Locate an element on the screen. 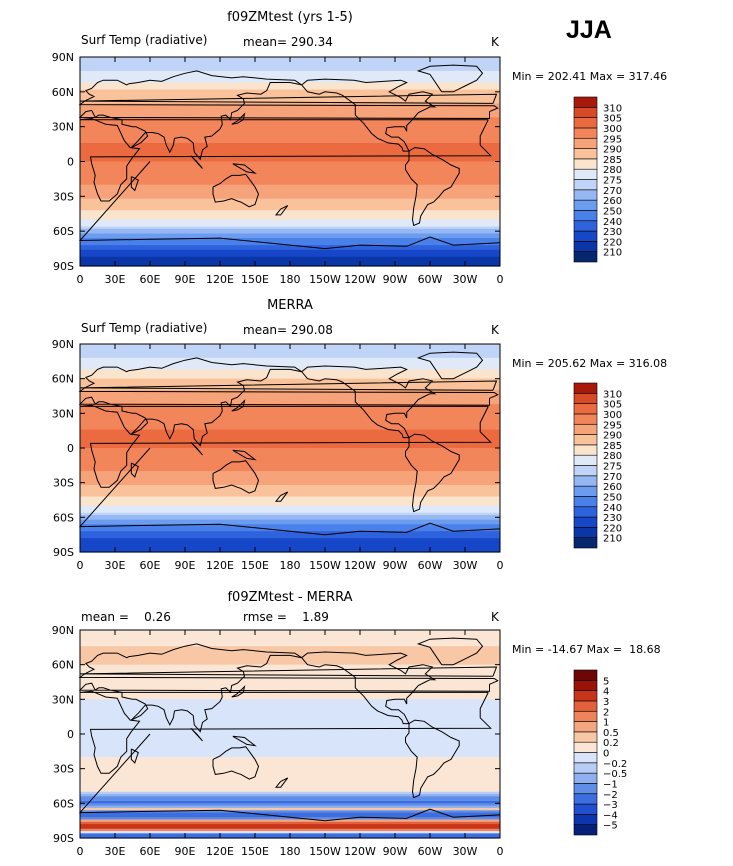  colorbar-label: 280 is located at coordinates (612, 170).